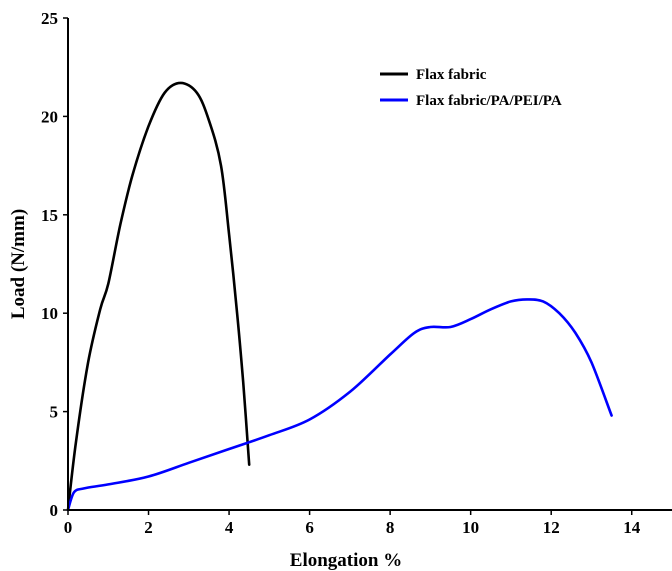 Image resolution: width=672 pixels, height=571 pixels. What do you see at coordinates (18, 264) in the screenshot?
I see `y-axis-title: Load (N/mm)` at bounding box center [18, 264].